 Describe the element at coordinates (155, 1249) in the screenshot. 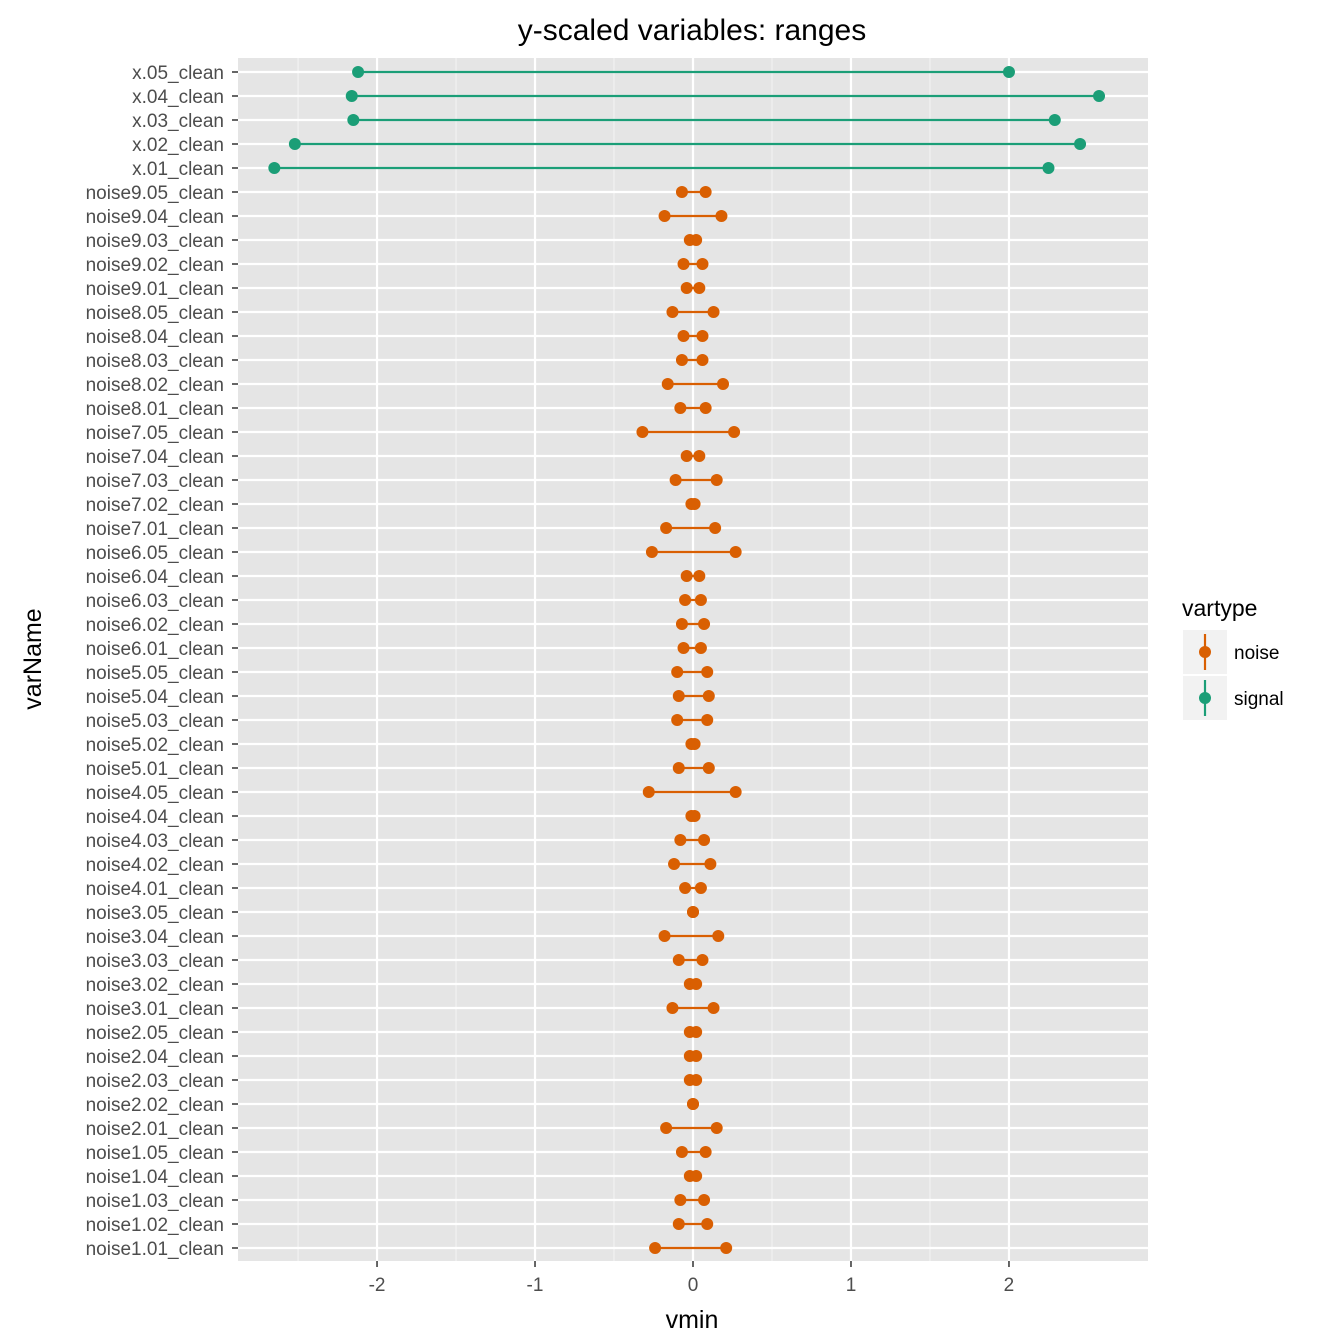

I see `y-tick-label: noise1.01_clean` at that location.